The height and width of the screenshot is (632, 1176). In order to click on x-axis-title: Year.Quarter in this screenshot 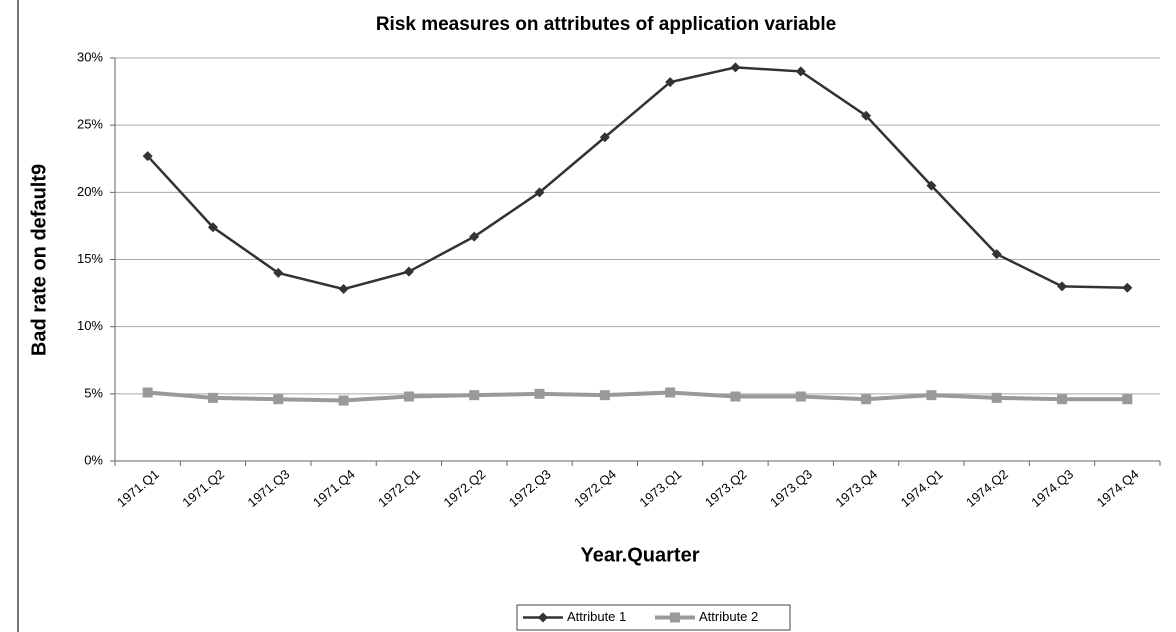, I will do `click(640, 555)`.